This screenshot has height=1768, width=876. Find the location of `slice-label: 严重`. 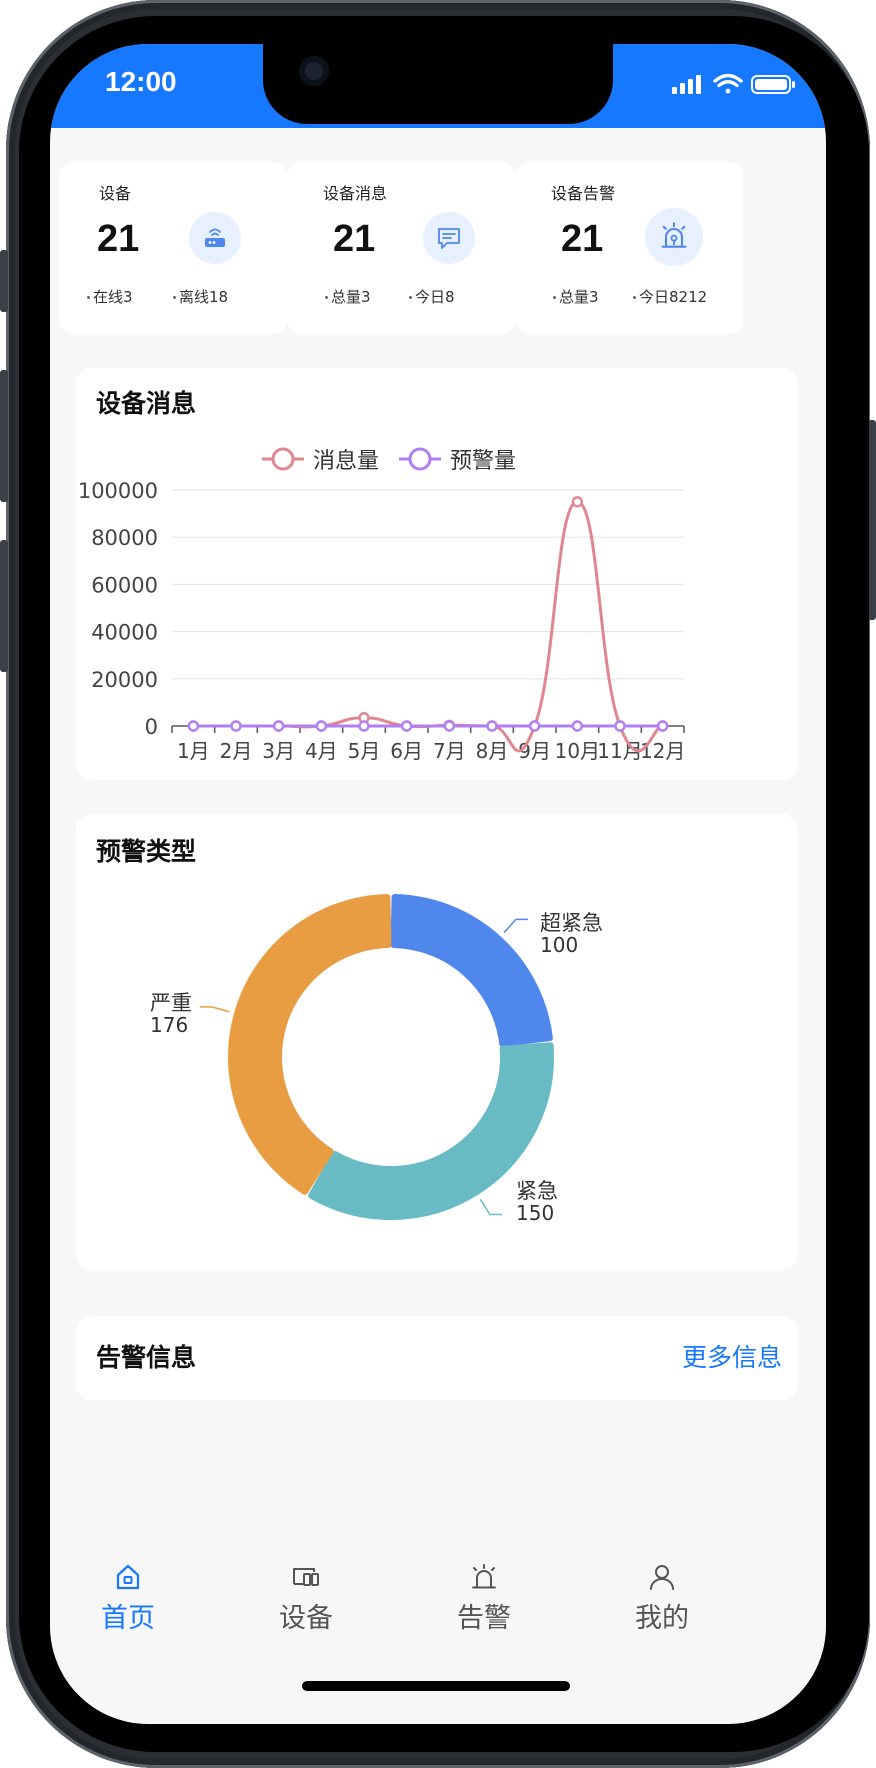

slice-label: 严重 is located at coordinates (171, 1003).